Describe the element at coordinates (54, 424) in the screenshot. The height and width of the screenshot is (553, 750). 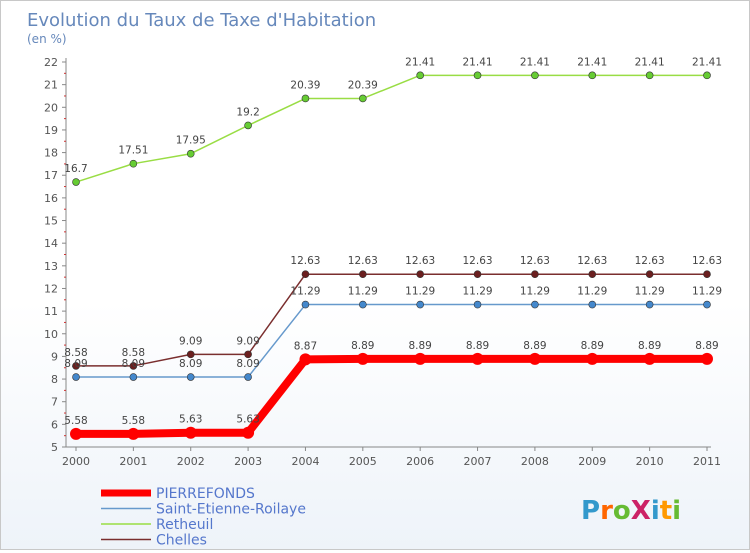
I see `y-tick-label: 6` at that location.